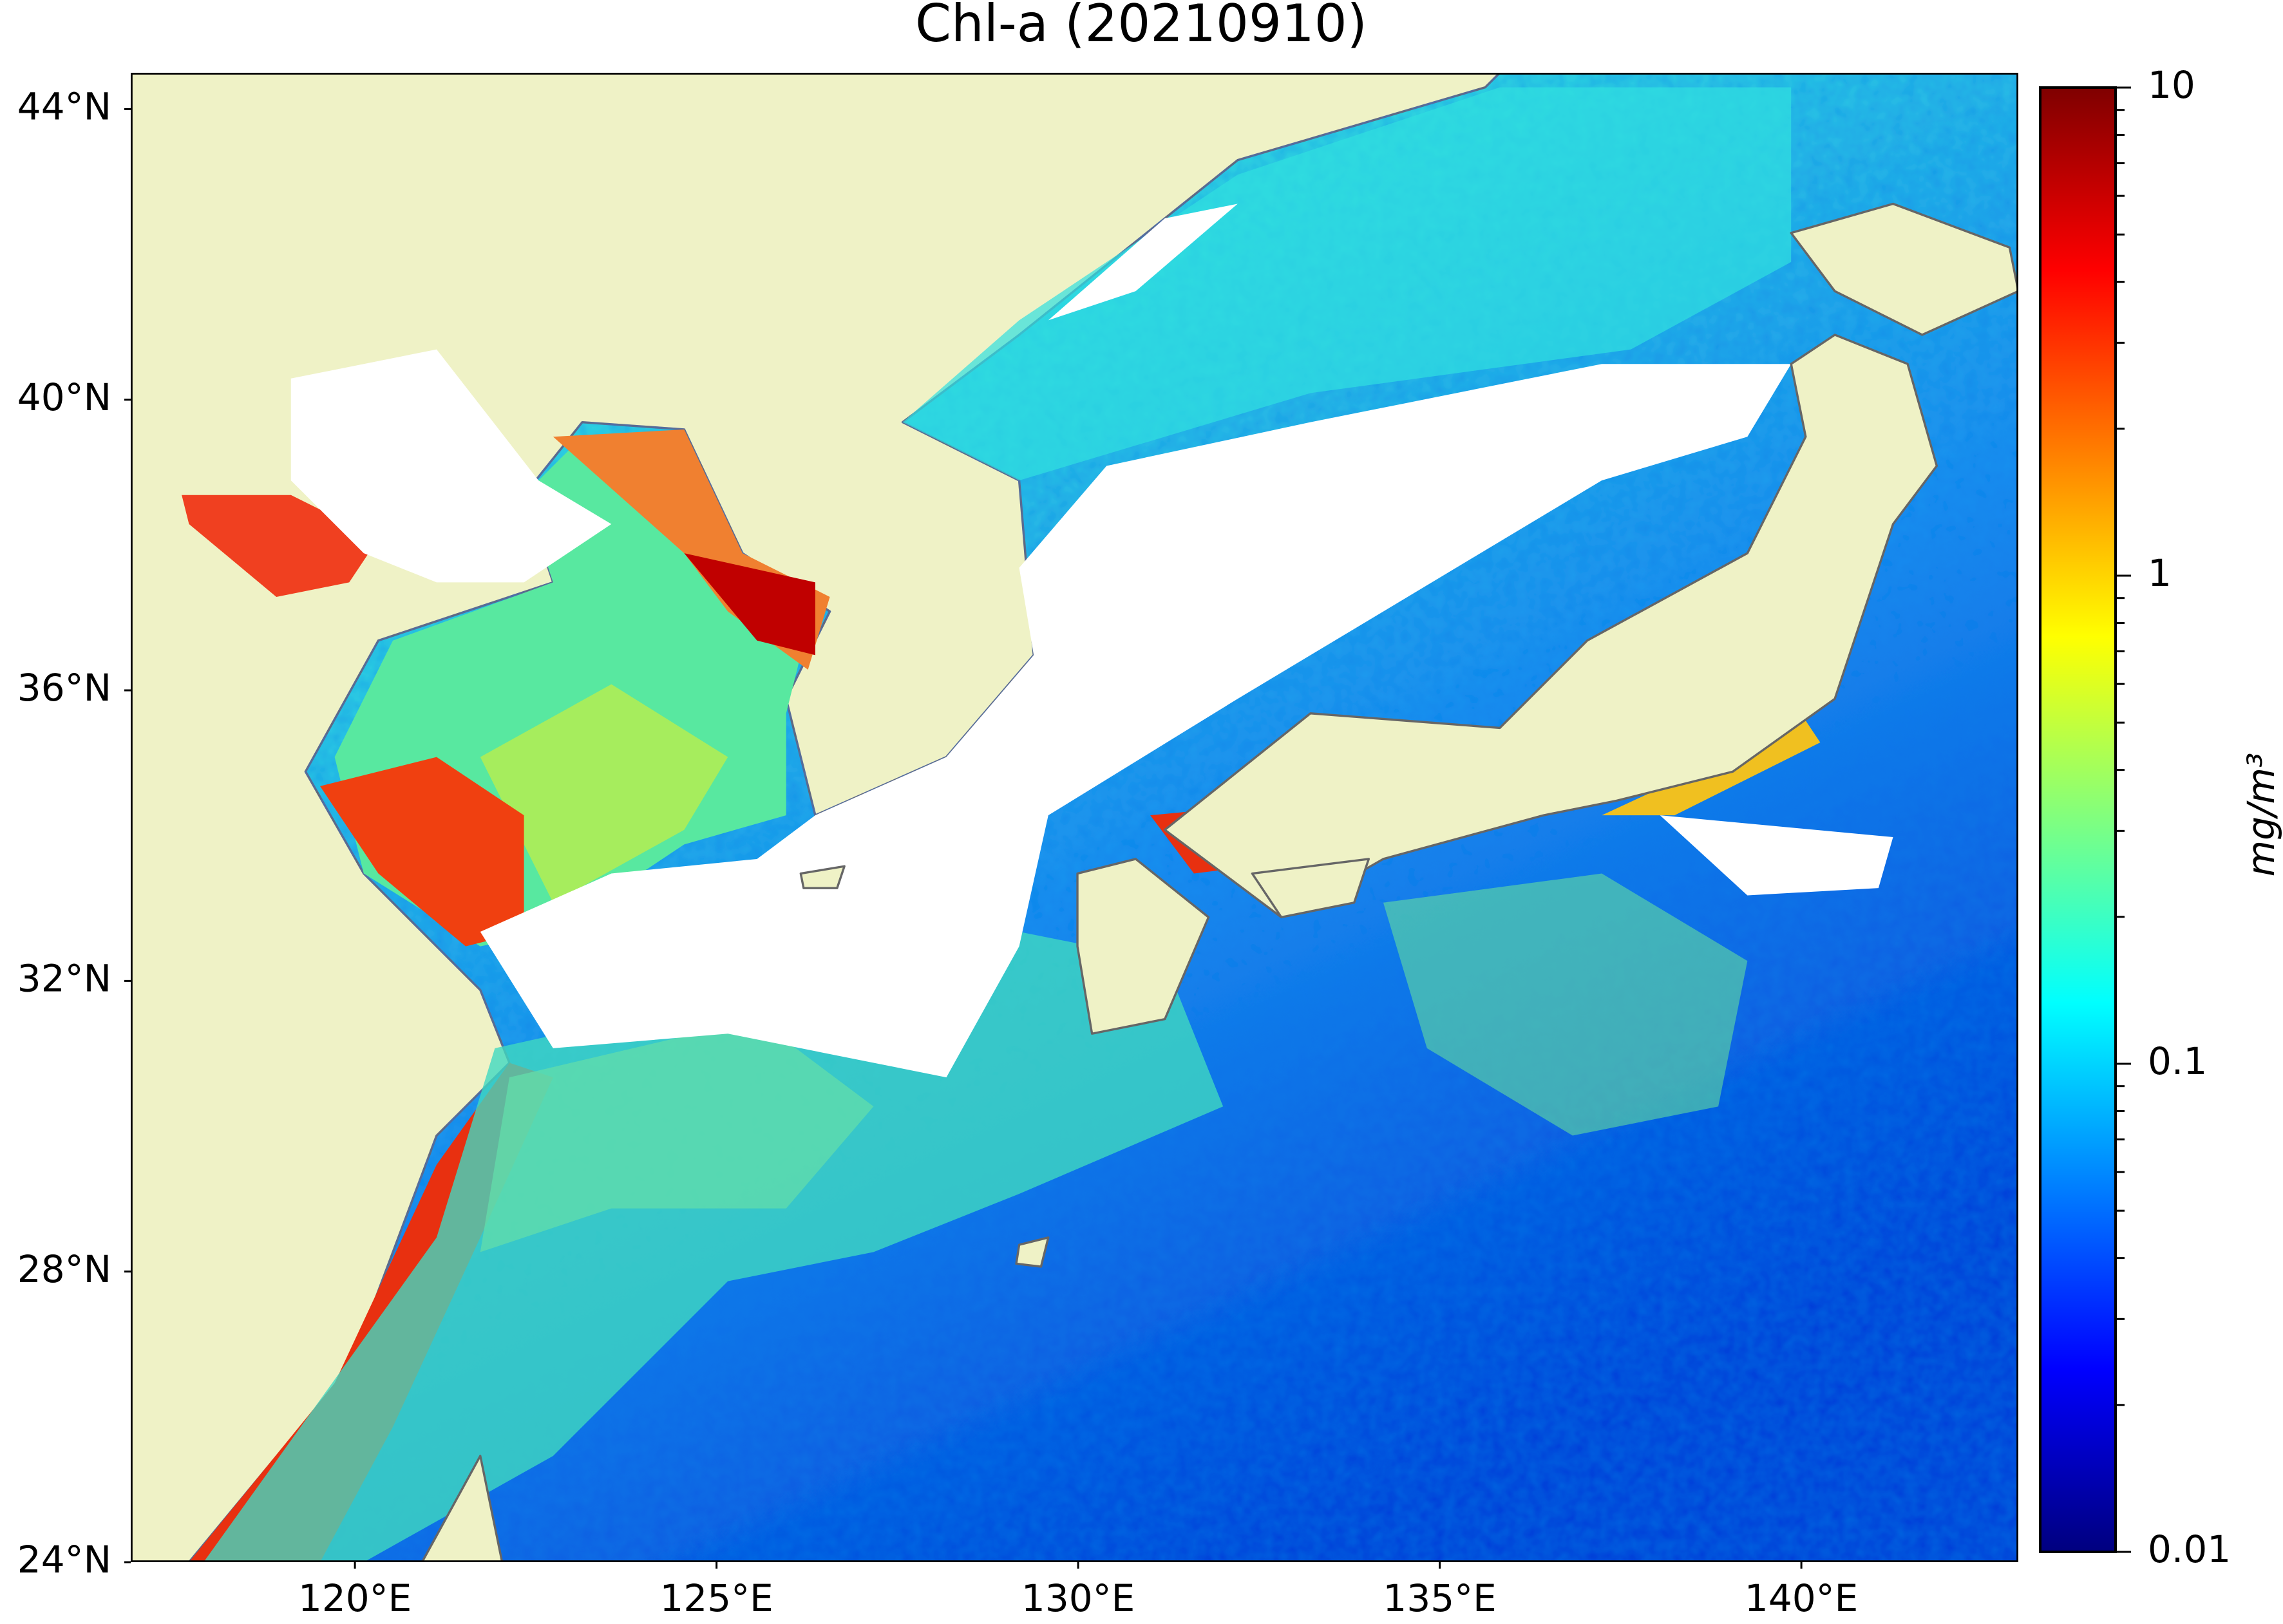 Image resolution: width=2283 pixels, height=1624 pixels. What do you see at coordinates (64, 107) in the screenshot?
I see `y-tick-label: 44°N` at bounding box center [64, 107].